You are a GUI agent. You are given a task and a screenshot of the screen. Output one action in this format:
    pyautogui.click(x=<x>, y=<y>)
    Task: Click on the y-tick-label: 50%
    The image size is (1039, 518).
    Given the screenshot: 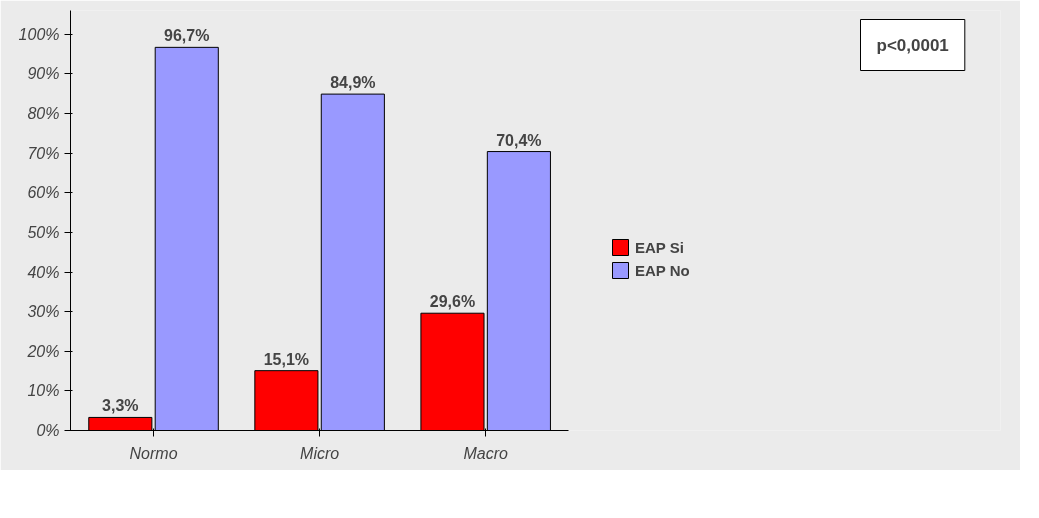 What is the action you would take?
    pyautogui.click(x=43, y=232)
    